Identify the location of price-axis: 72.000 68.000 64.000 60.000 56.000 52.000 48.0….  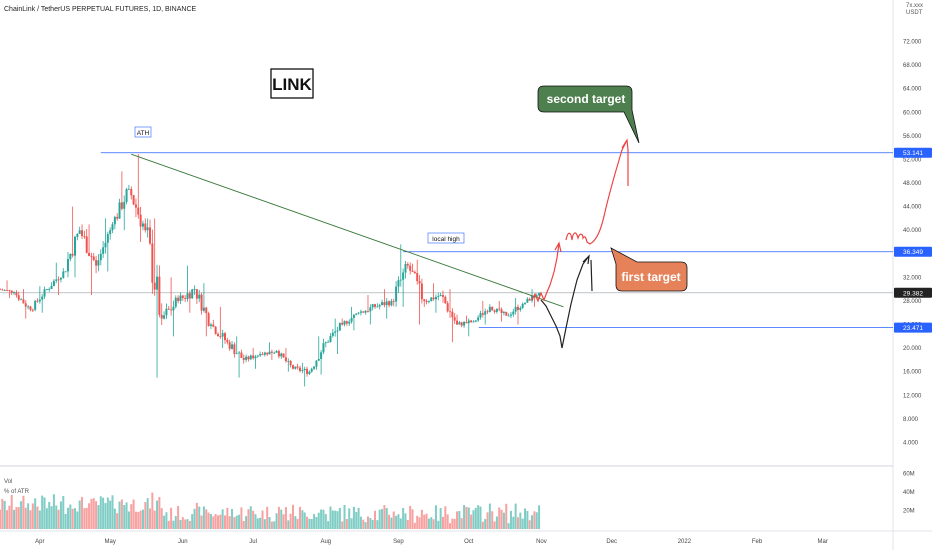
(912, 243).